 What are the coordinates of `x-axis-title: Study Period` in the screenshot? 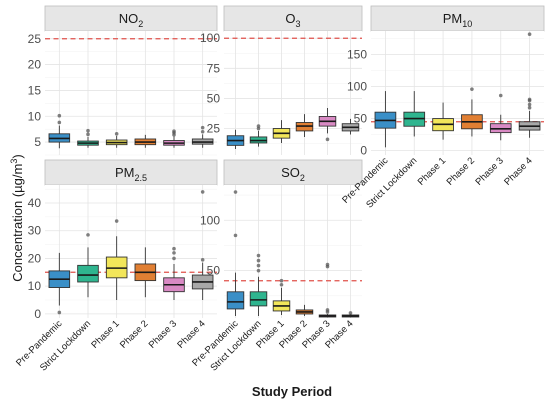 It's located at (292, 391).